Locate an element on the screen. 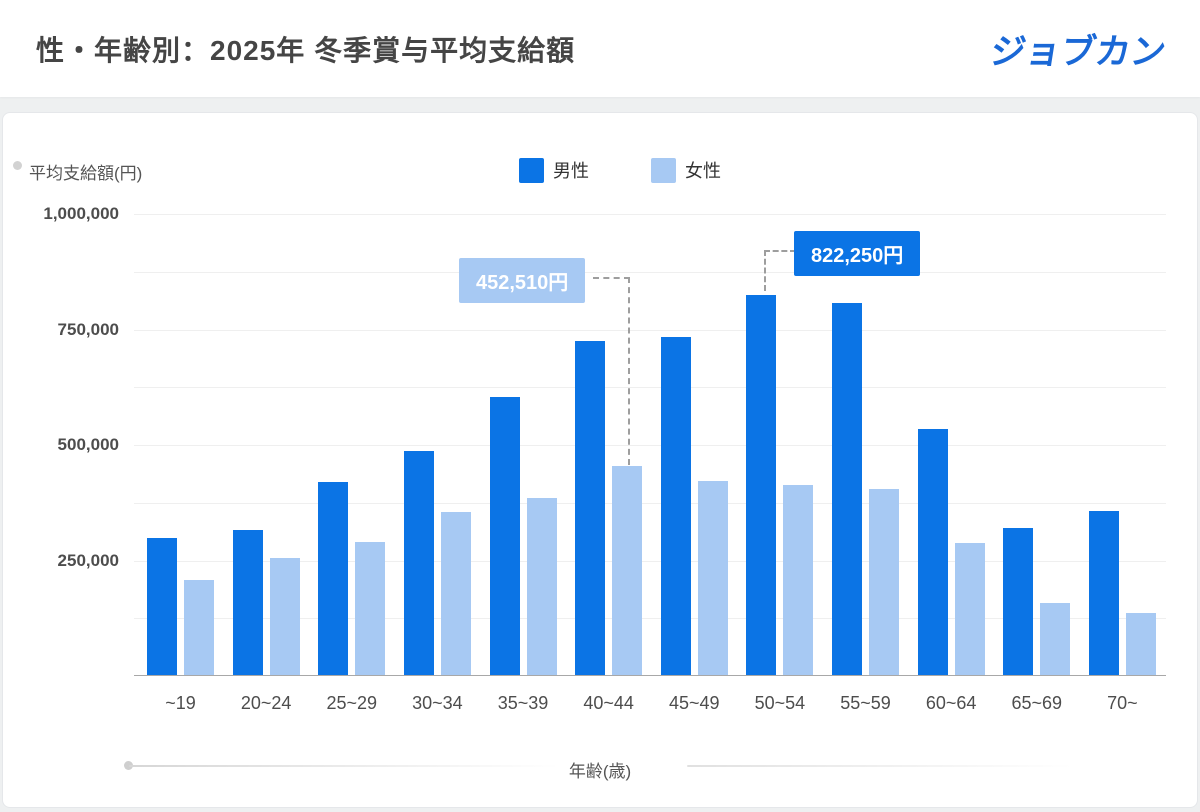 Image resolution: width=1200 pixels, height=812 pixels. legend-item-male: 男性 is located at coordinates (554, 170).